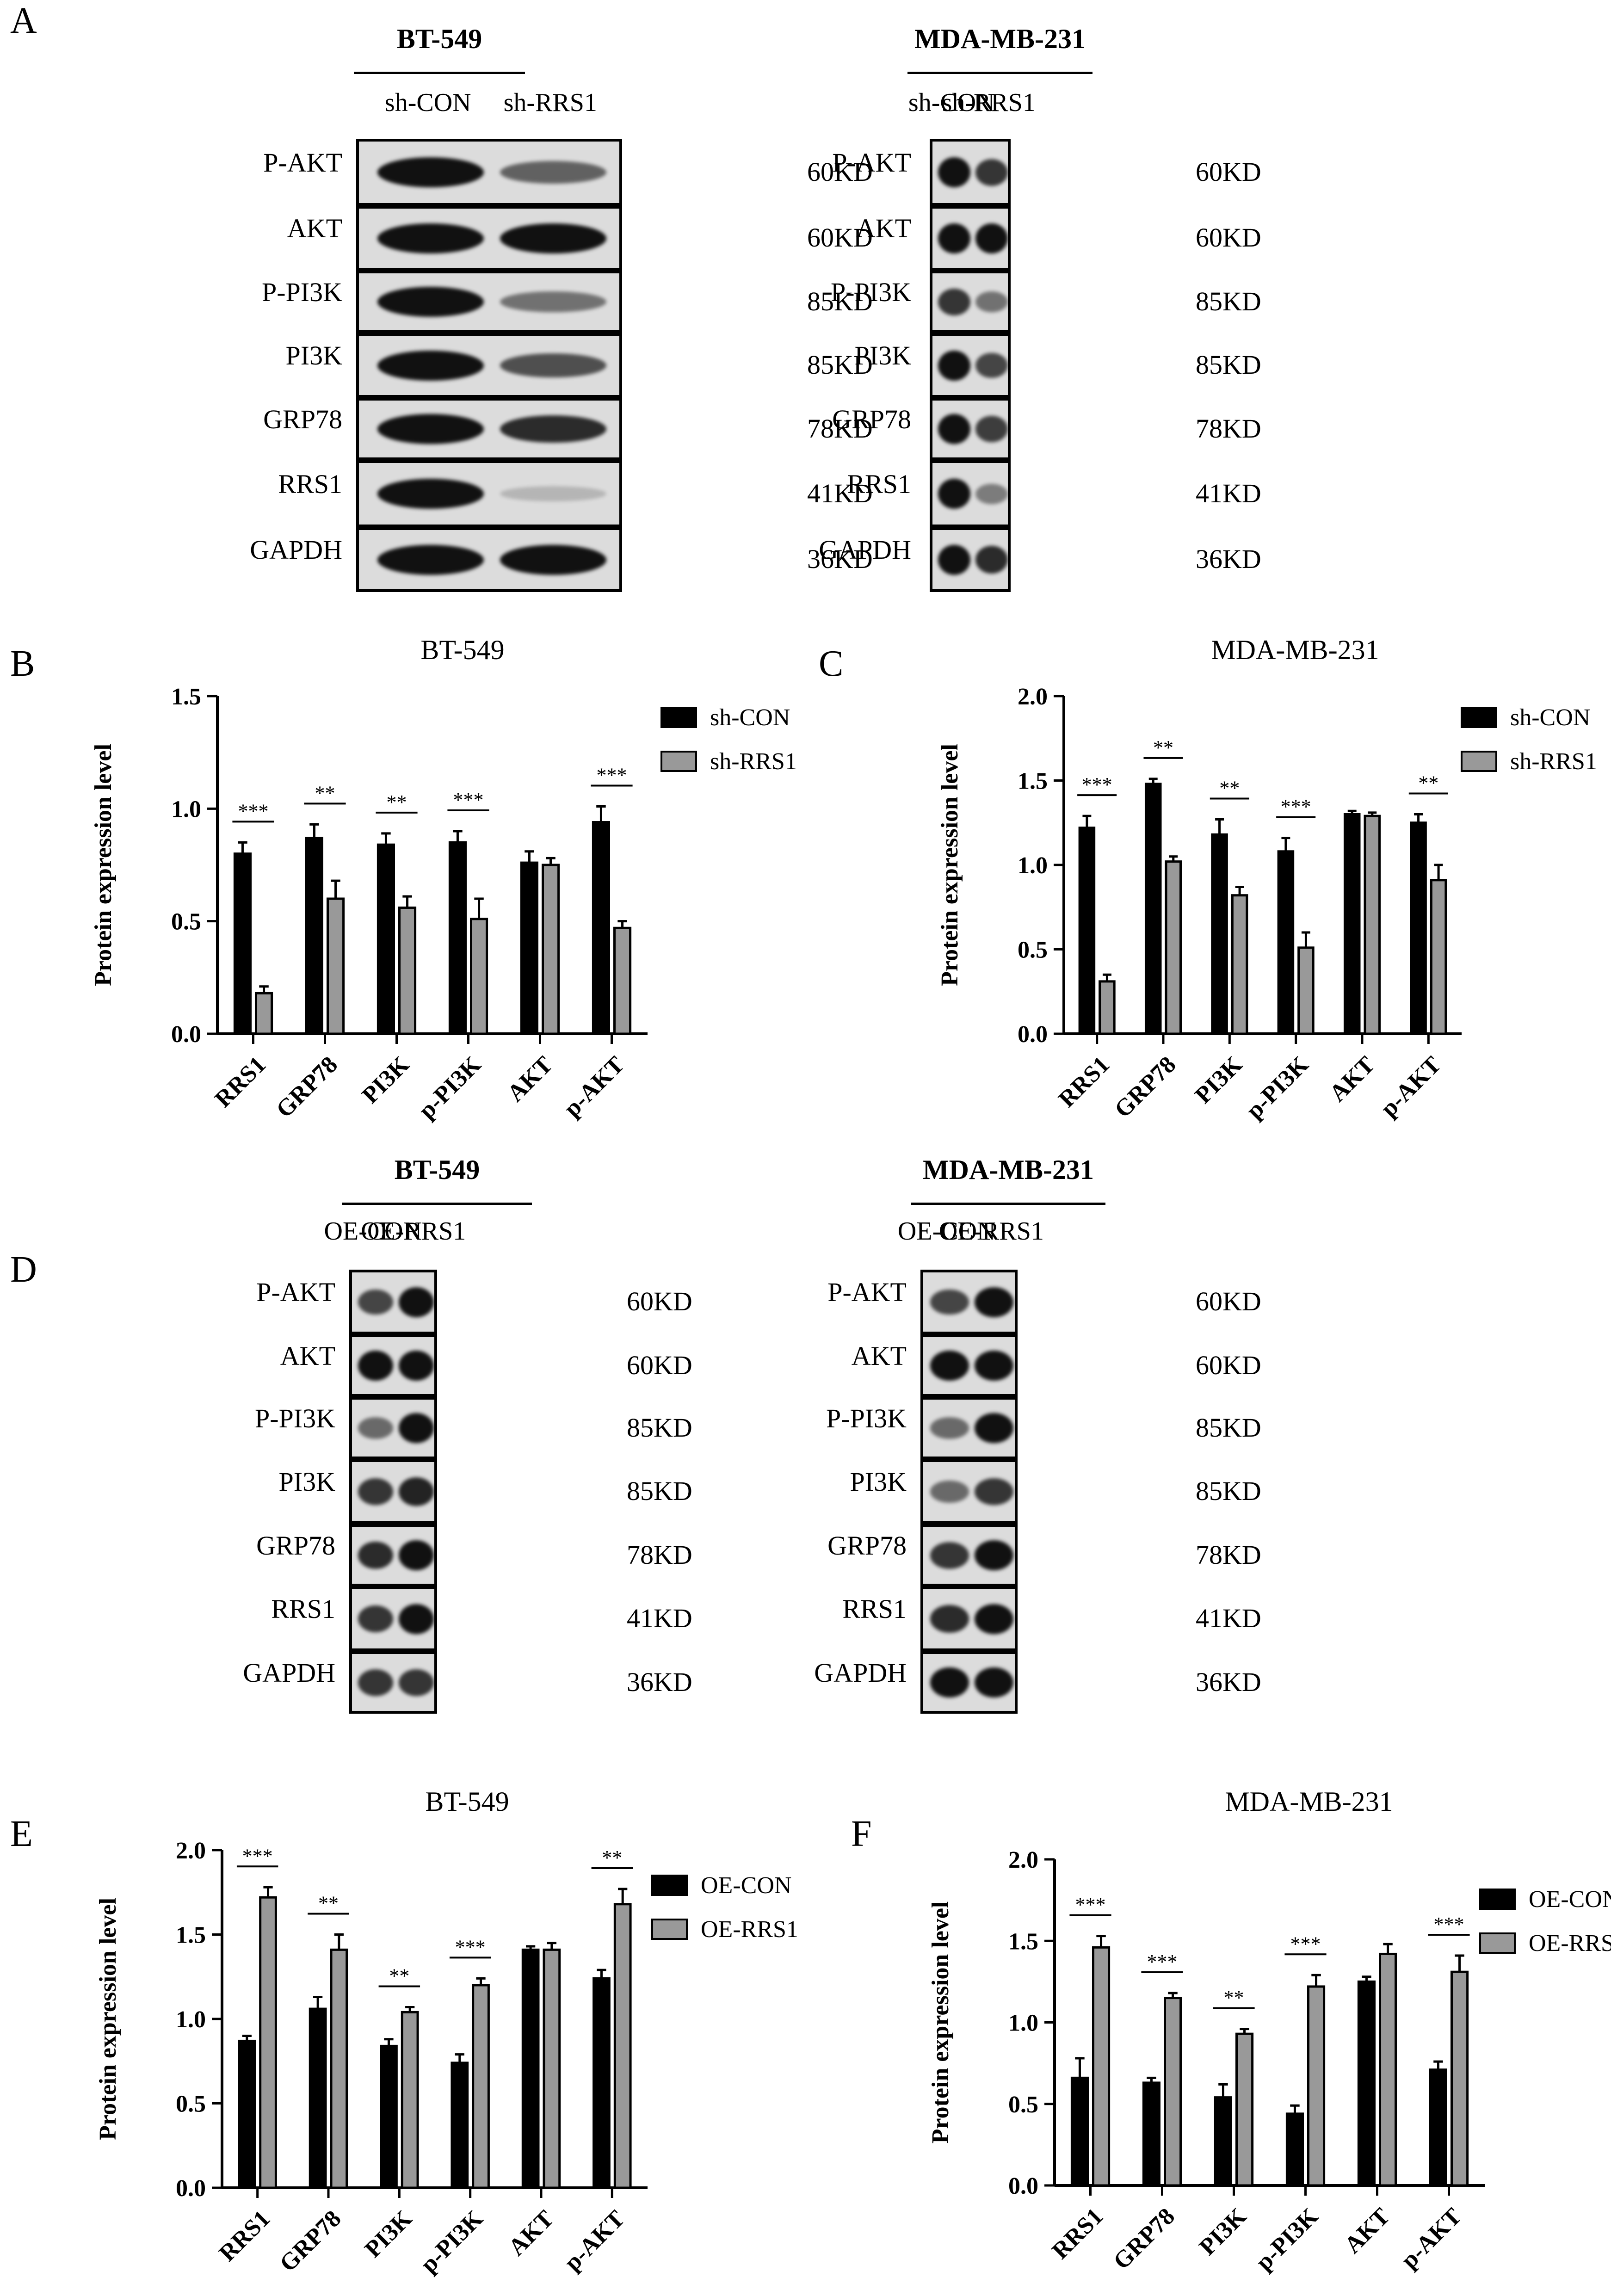  I want to click on y-tick-label: 1.5, so click(1023, 1941).